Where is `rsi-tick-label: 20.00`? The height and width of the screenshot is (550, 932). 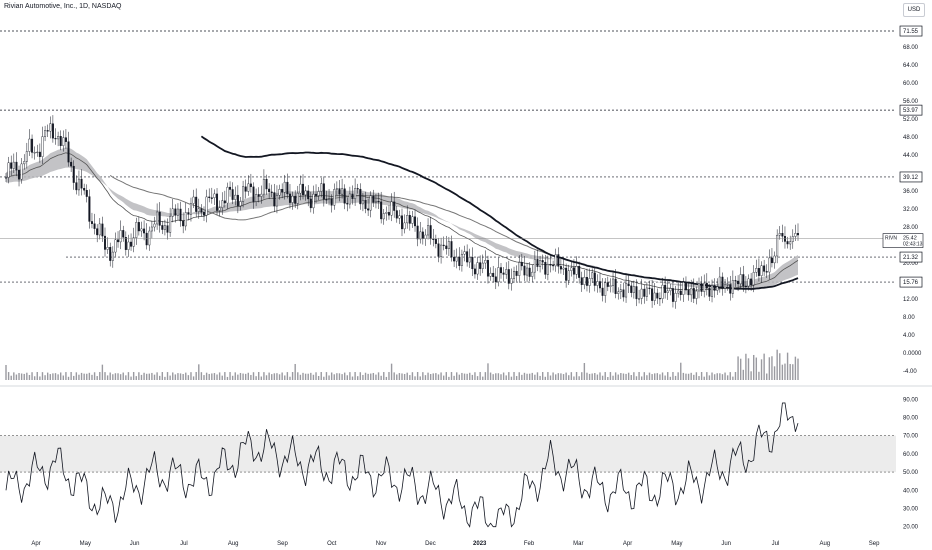
rsi-tick-label: 20.00 is located at coordinates (911, 528).